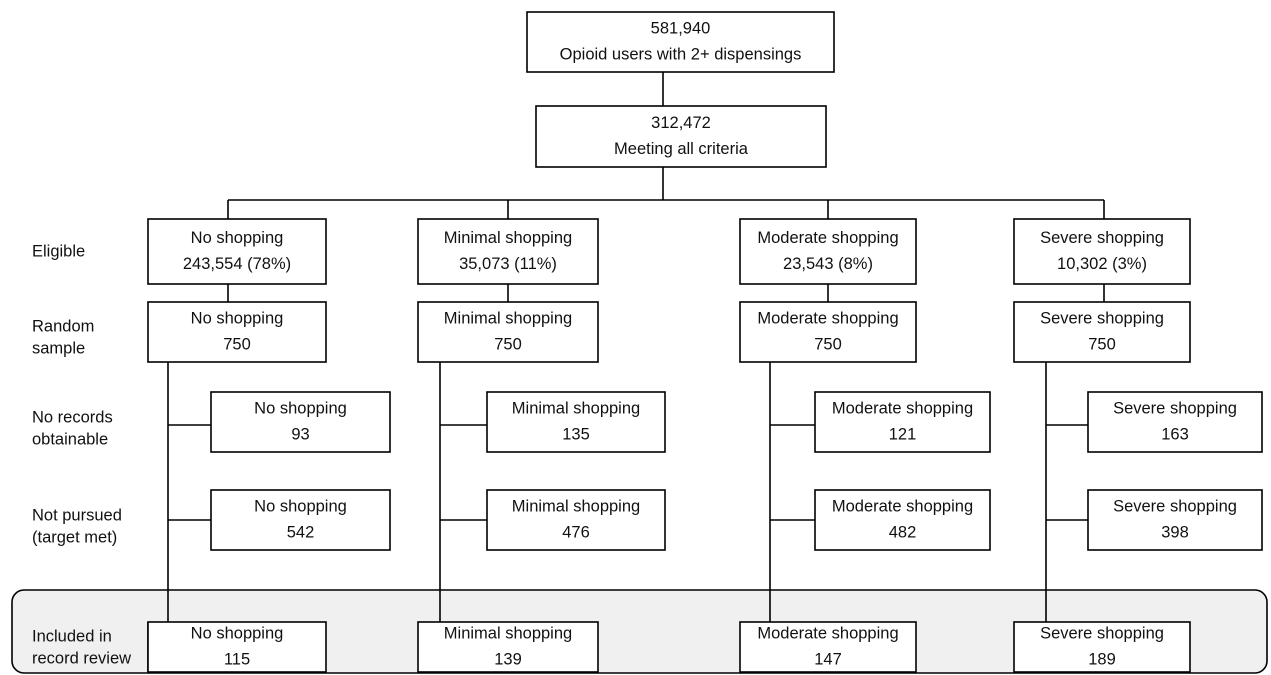 This screenshot has height=675, width=1271. I want to click on no-records-node-text: Severe shopping, so click(1175, 408).